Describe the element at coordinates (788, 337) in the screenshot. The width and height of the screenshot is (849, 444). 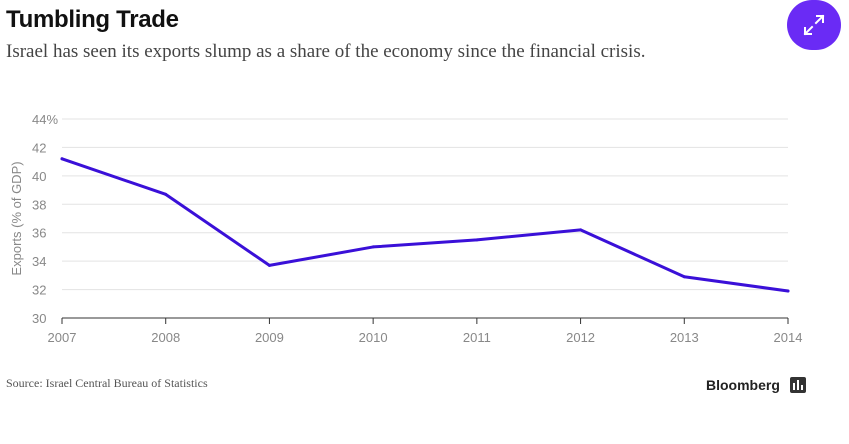
I see `x-tick-label: 2014` at that location.